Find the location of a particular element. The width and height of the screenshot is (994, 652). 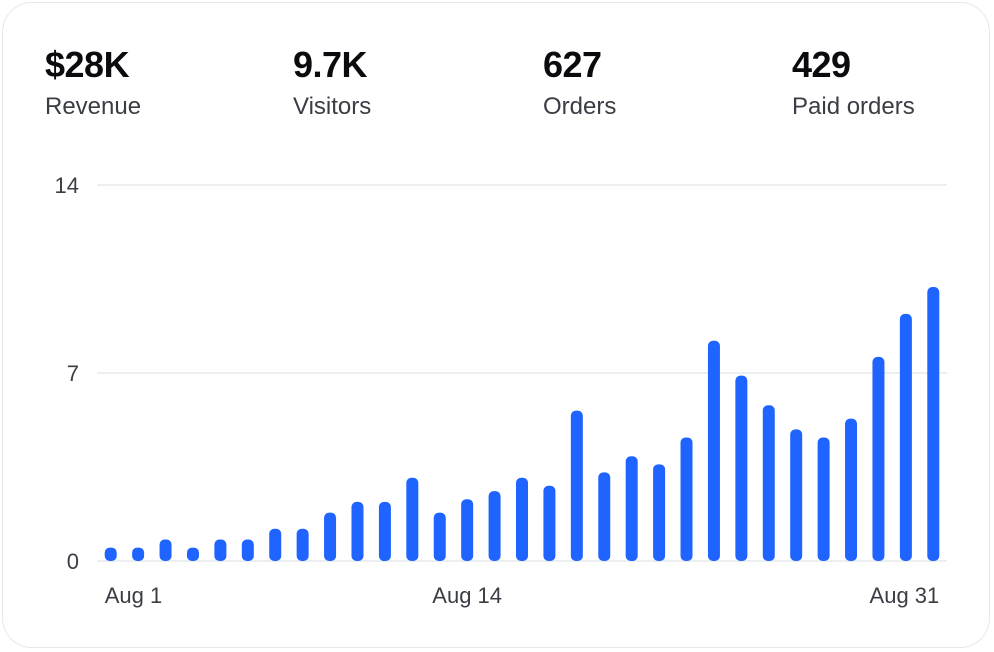

stat-value: 9.7K is located at coordinates (330, 64).